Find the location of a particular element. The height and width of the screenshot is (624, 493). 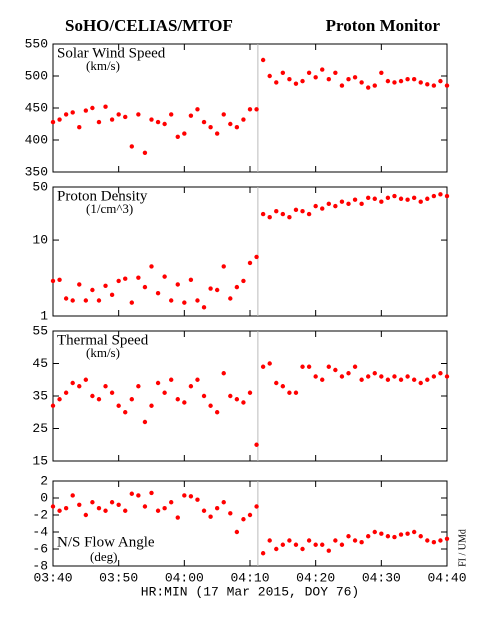

x-tick-label: 03:40 is located at coordinates (52, 577).